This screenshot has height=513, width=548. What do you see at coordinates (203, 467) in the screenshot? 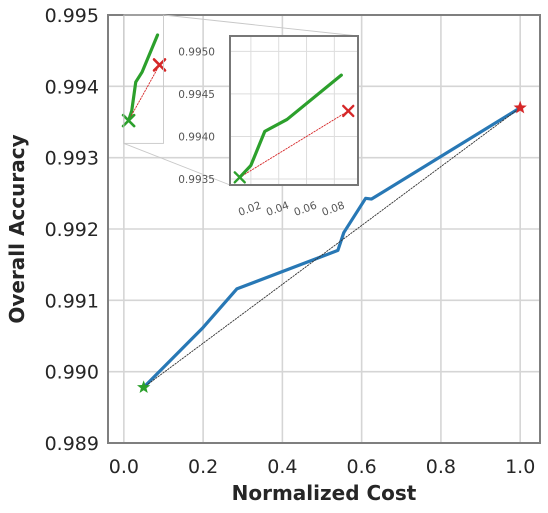
I see `x-tick-label: 0.2` at bounding box center [203, 467].